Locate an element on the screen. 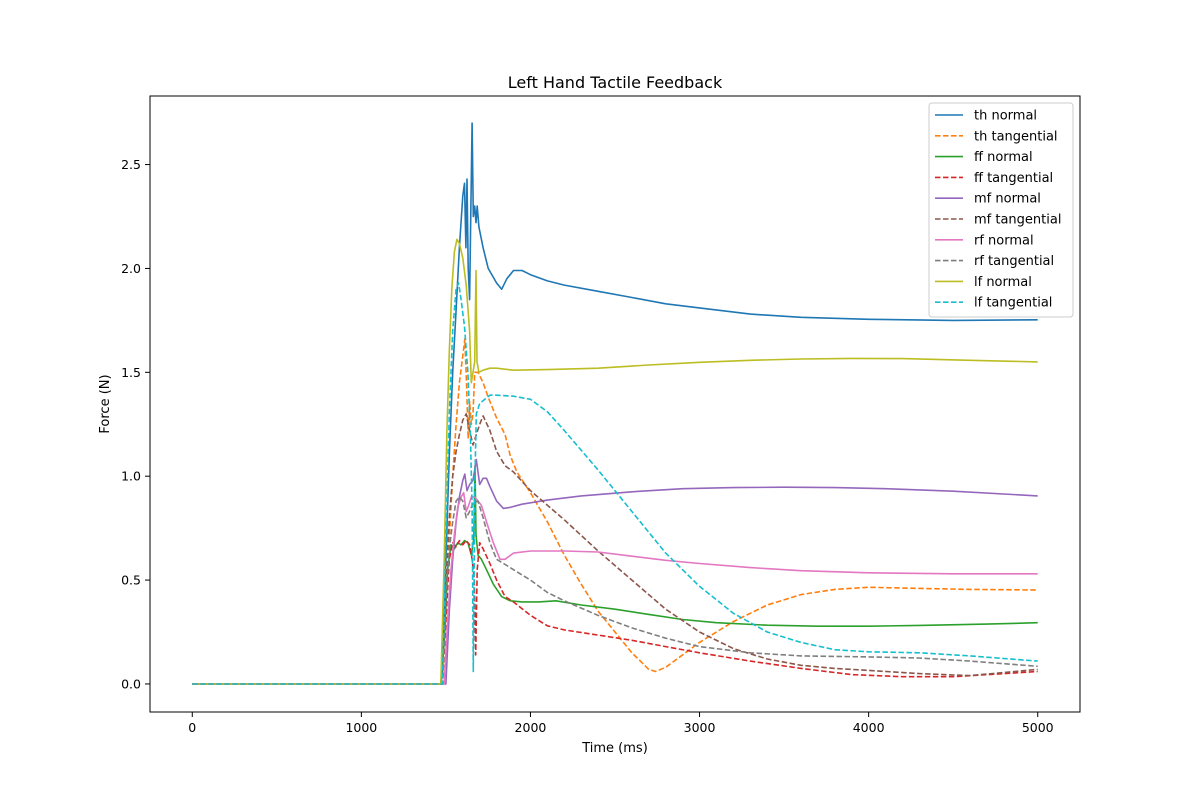 The height and width of the screenshot is (800, 1200). x-tick-label: 1000 is located at coordinates (361, 727).